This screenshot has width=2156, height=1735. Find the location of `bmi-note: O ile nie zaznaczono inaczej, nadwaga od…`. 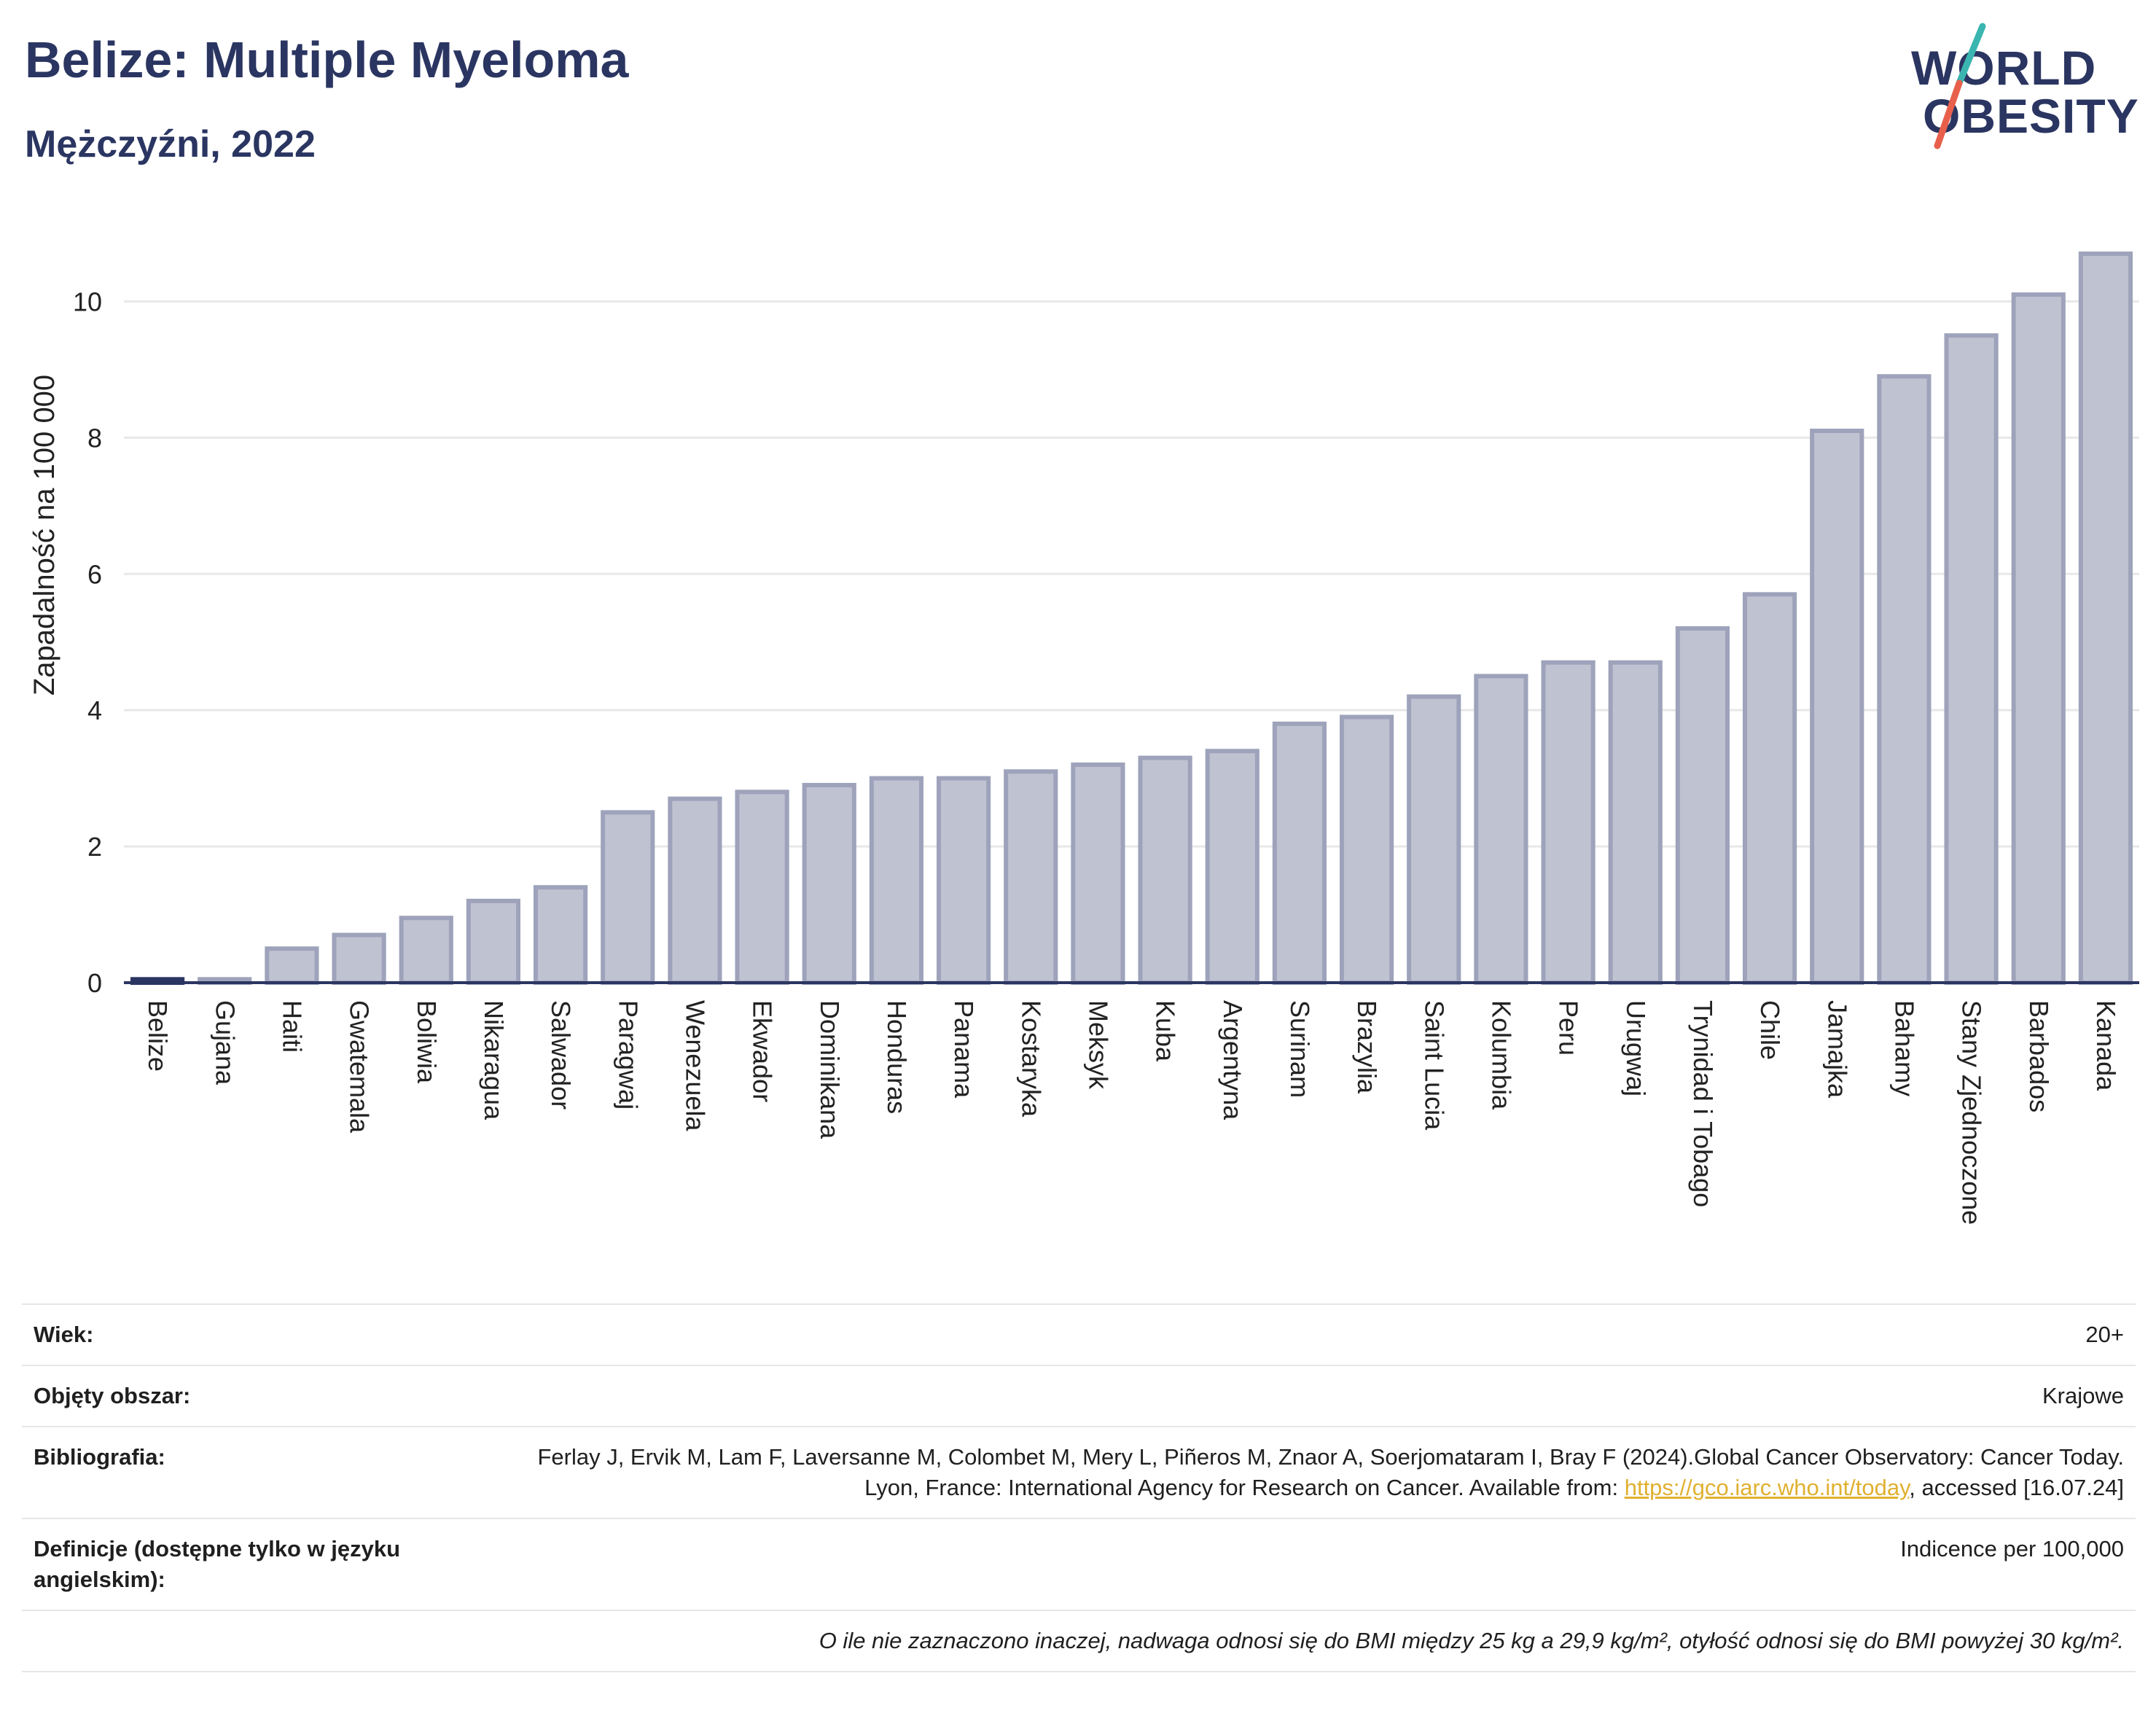

bmi-note: O ile nie zaznaczono inaczej, nadwaga od… is located at coordinates (1472, 1640).